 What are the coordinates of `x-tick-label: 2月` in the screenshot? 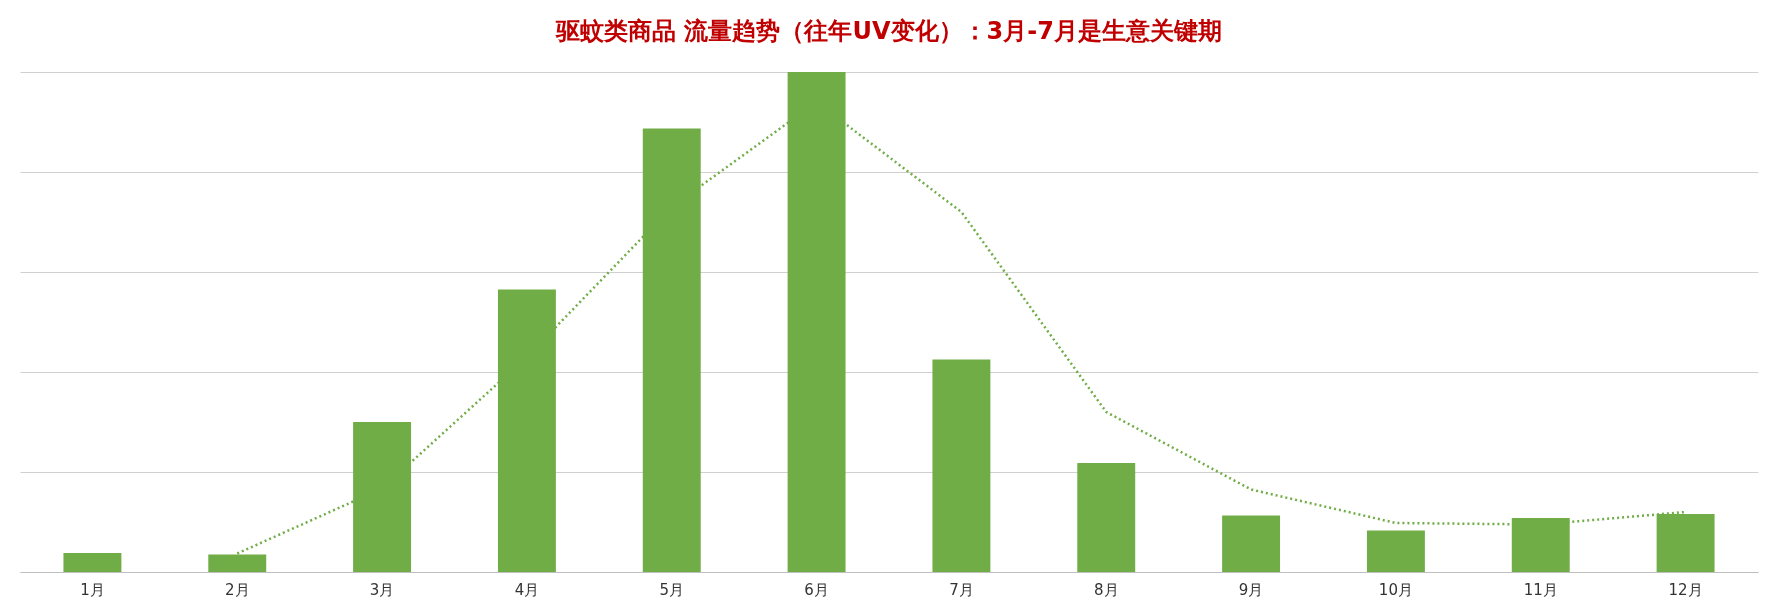 It's located at (237, 589).